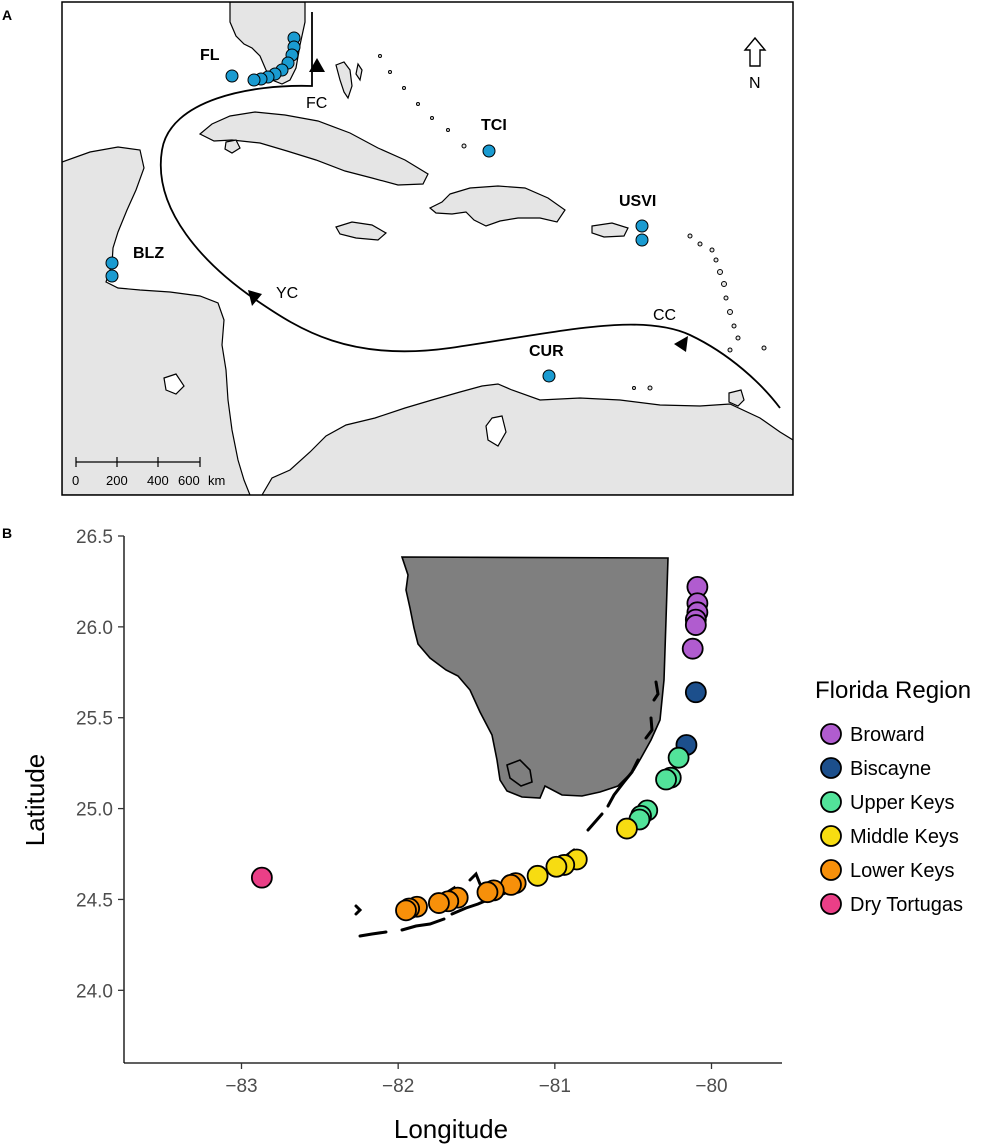  I want to click on legend-label: Lower Keys, so click(902, 871).